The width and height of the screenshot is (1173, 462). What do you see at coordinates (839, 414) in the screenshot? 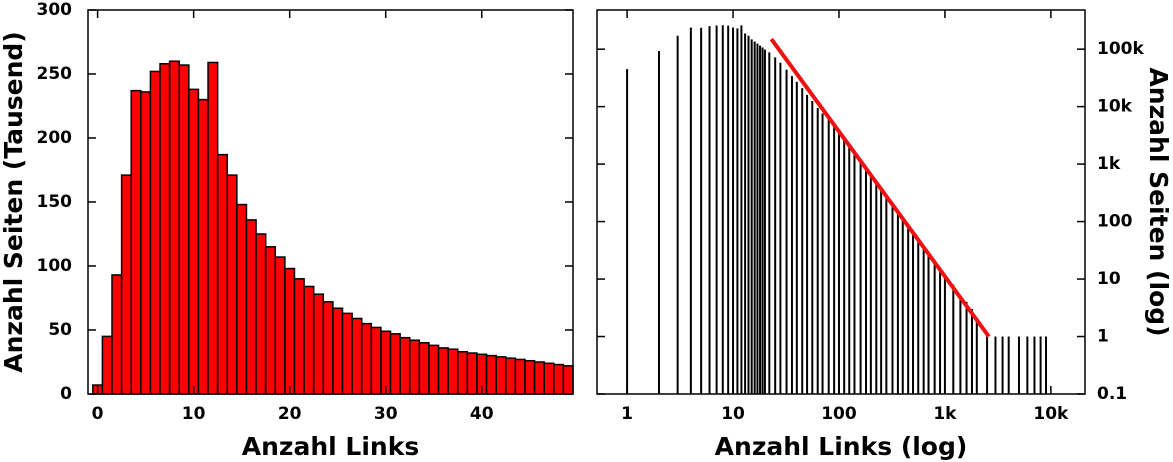
I see `x-tick-label: 100` at bounding box center [839, 414].